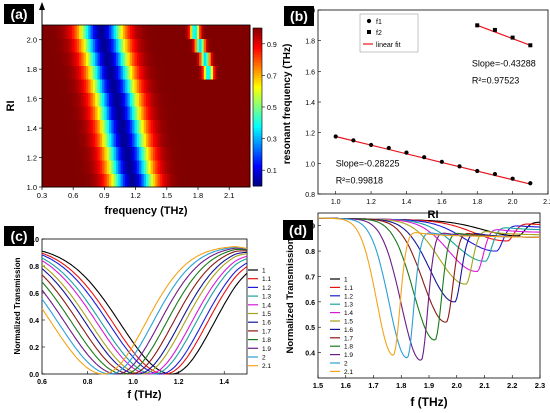 This screenshot has width=550, height=413. What do you see at coordinates (32, 40) in the screenshot?
I see `y-tick-label: 2.0` at bounding box center [32, 40].